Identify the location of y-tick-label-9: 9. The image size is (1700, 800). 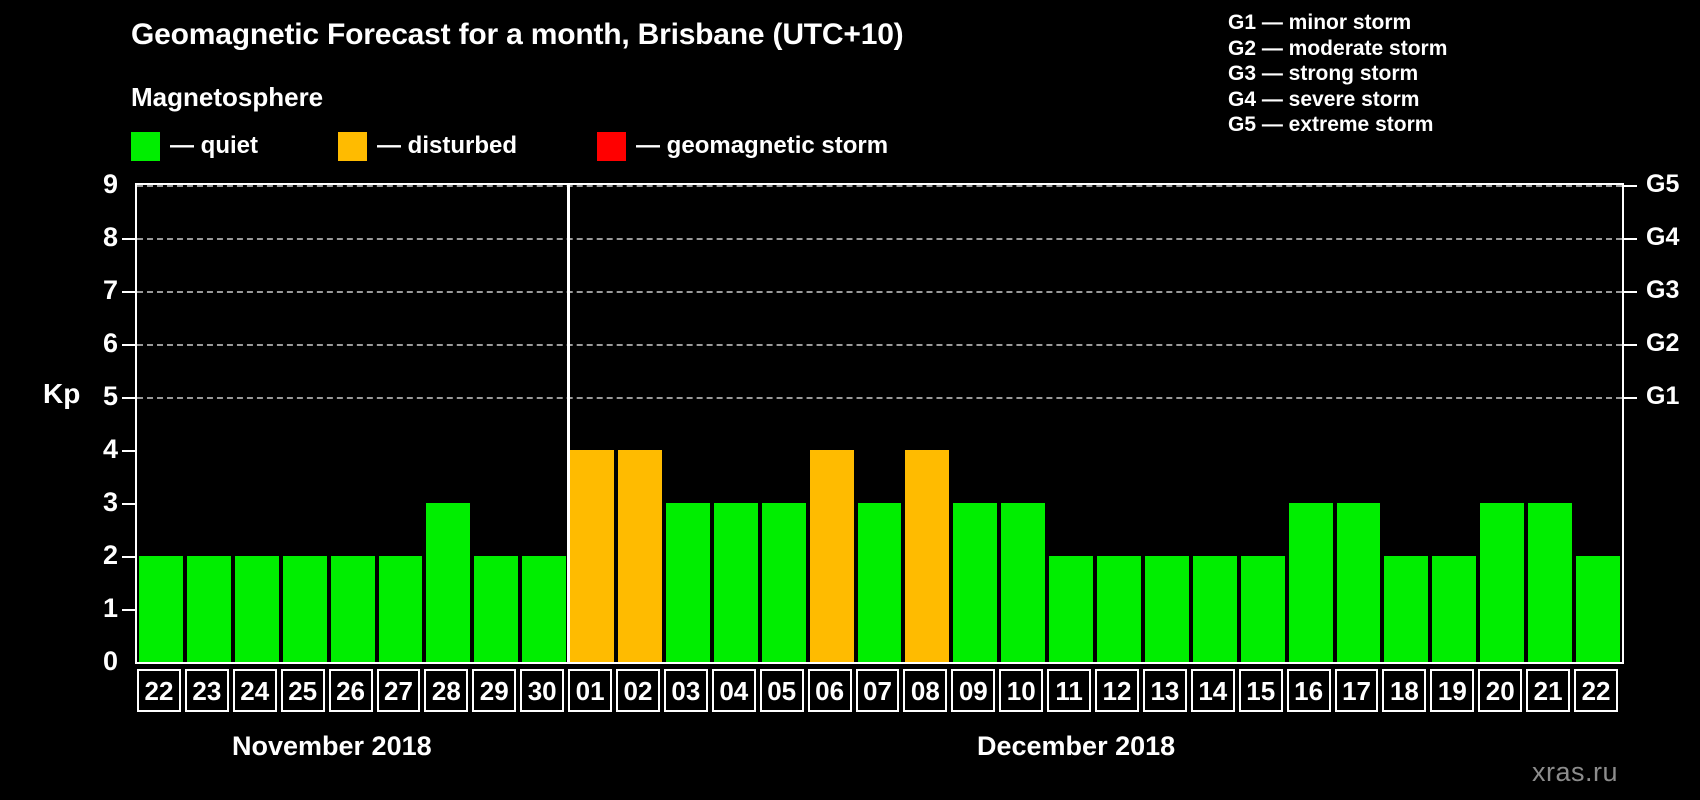
(110, 184).